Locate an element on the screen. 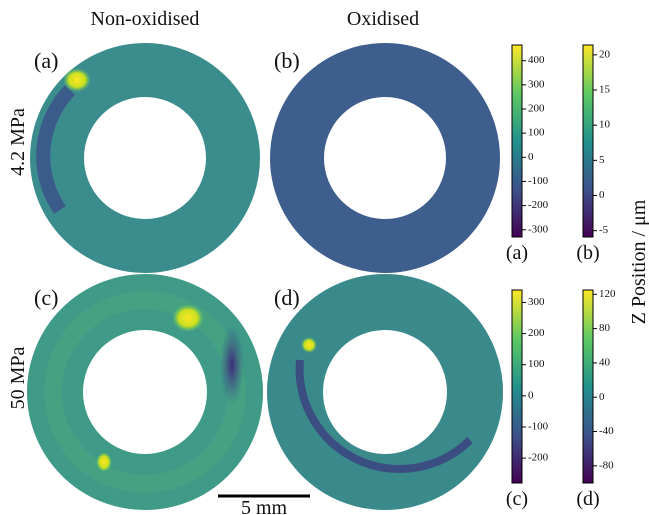  tick-label: 5 is located at coordinates (602, 160).